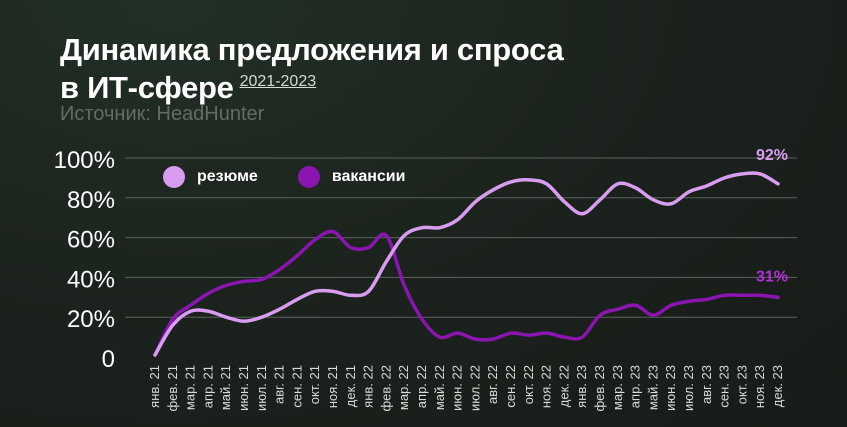 This screenshot has width=847, height=427. What do you see at coordinates (706, 384) in the screenshot?
I see `x-tick-label: авг. 23` at bounding box center [706, 384].